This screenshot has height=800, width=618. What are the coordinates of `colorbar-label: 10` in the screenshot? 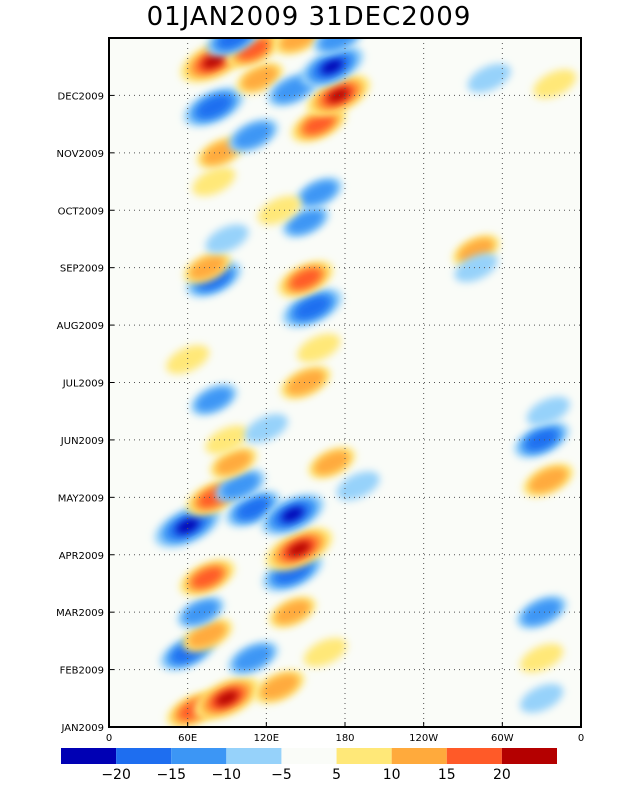 It's located at (392, 775).